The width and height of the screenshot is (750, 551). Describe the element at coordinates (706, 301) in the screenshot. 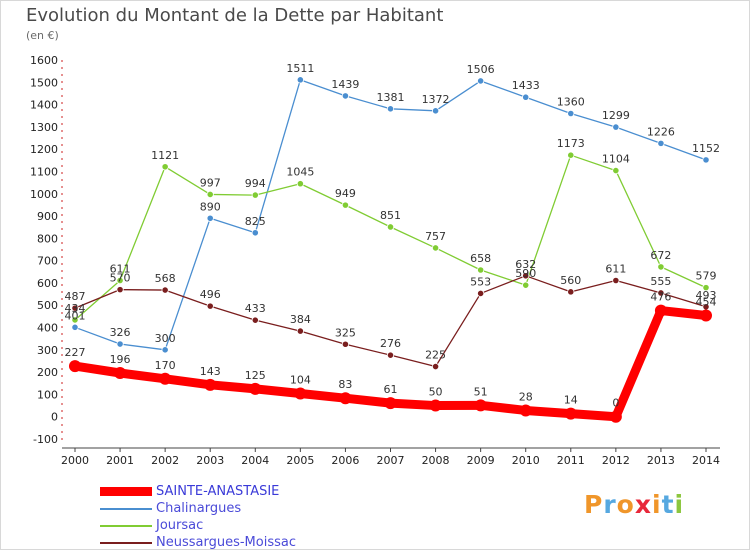

I see `data-label: 454` at that location.